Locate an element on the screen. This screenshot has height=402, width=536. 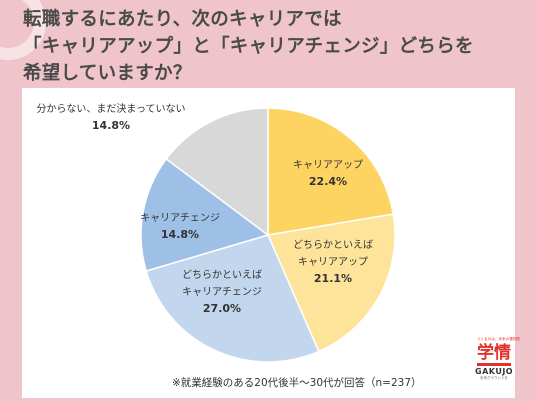
logo-name-en: GAKUJO is located at coordinates (494, 371).